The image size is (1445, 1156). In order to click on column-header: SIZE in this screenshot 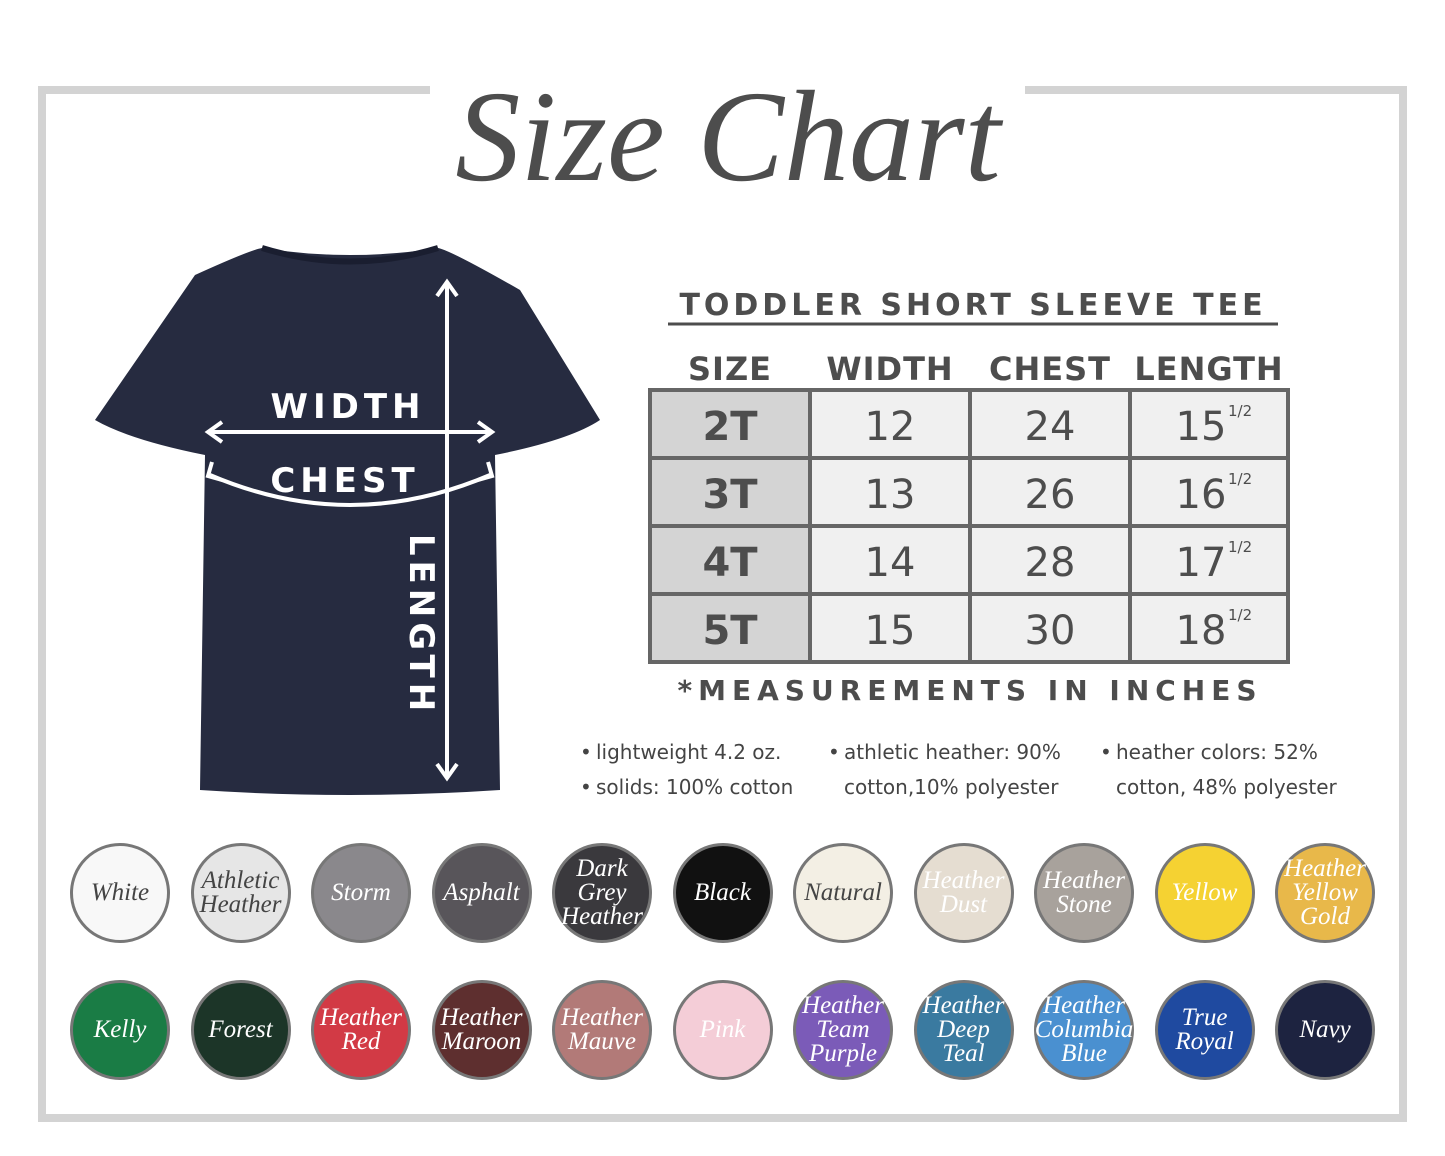, I will do `click(730, 369)`.